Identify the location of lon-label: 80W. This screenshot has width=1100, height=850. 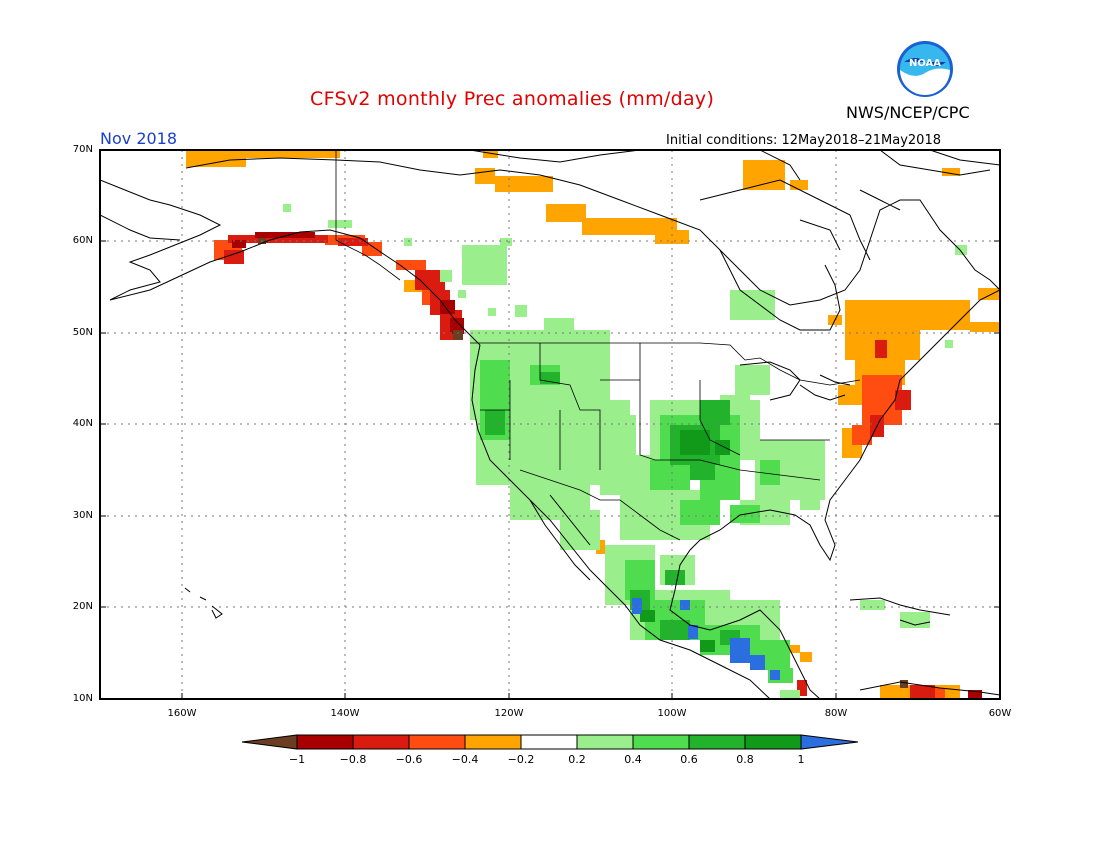
(836, 713).